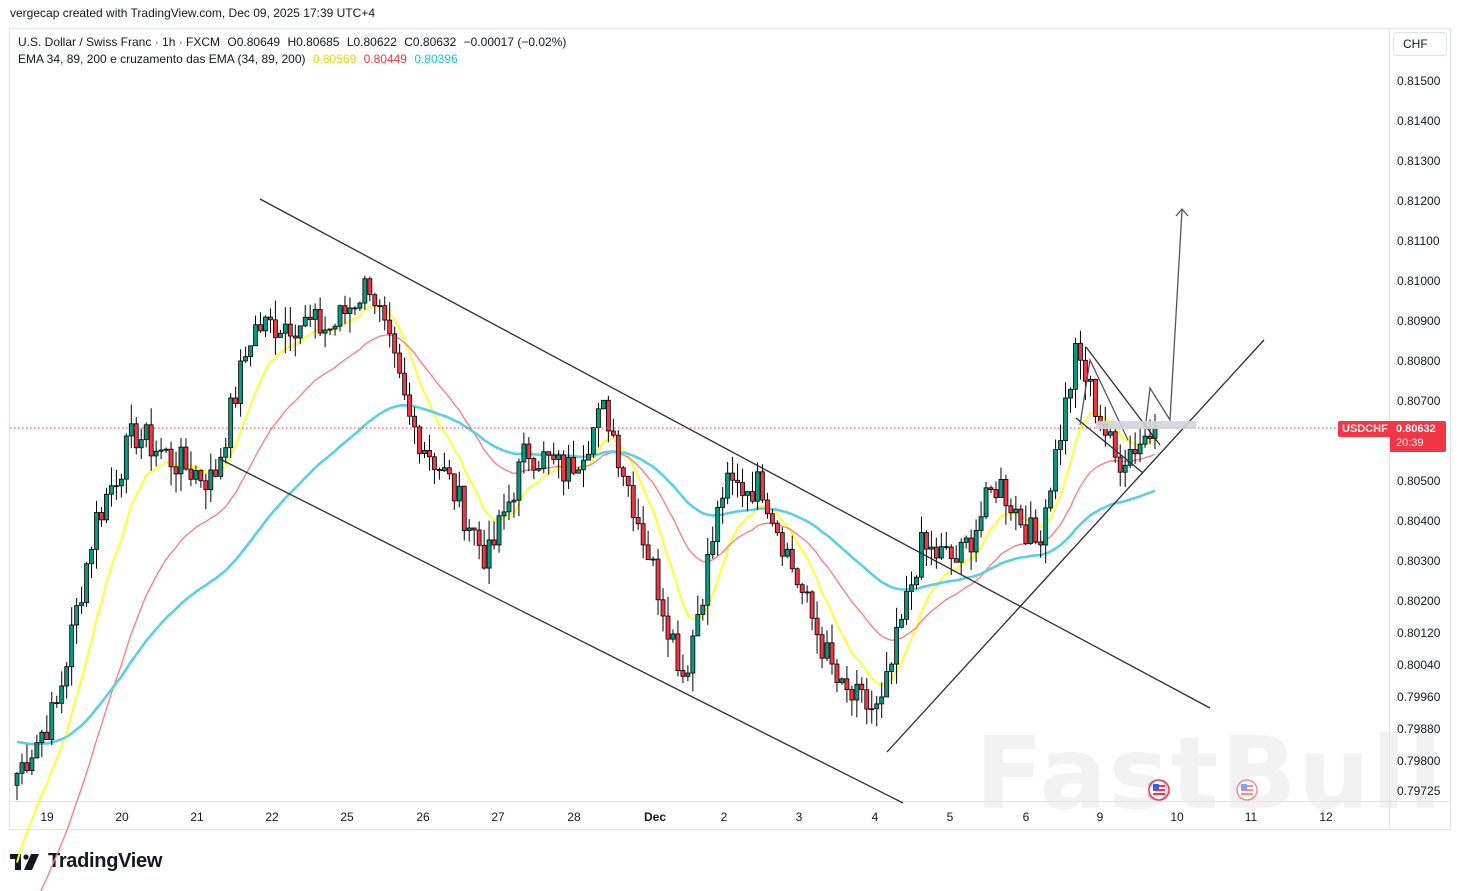 This screenshot has width=1461, height=891. Describe the element at coordinates (1419, 401) in the screenshot. I see `price-axis-label: 0.80700` at that location.